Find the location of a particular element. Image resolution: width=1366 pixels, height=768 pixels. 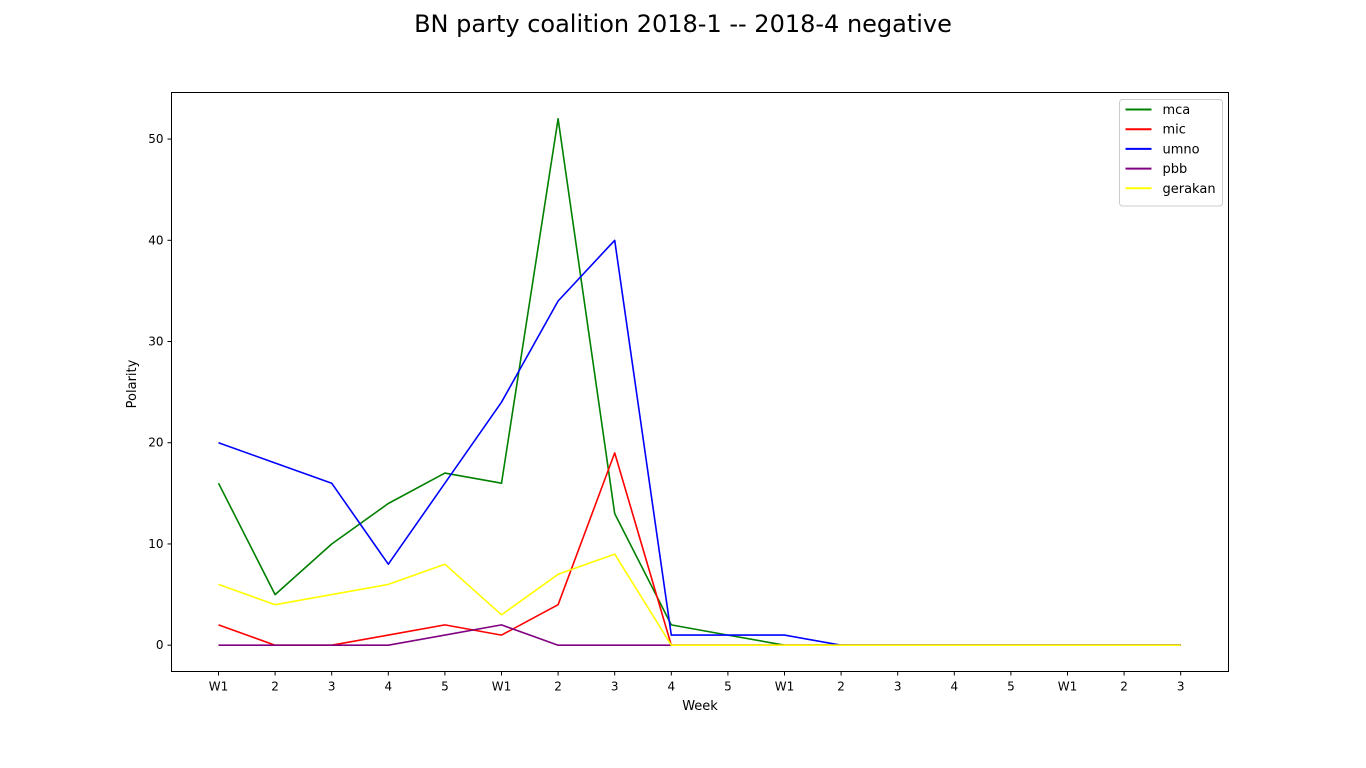

legend-label-umno: umno is located at coordinates (1181, 149).